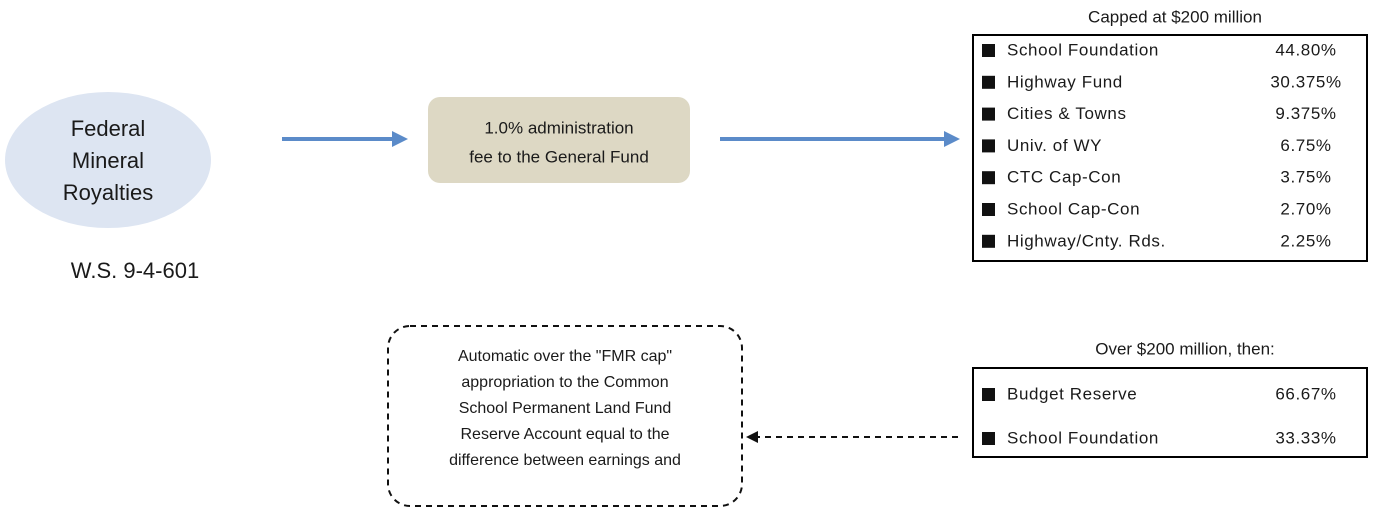 The width and height of the screenshot is (1377, 508). I want to click on capped-table, so click(1170, 148).